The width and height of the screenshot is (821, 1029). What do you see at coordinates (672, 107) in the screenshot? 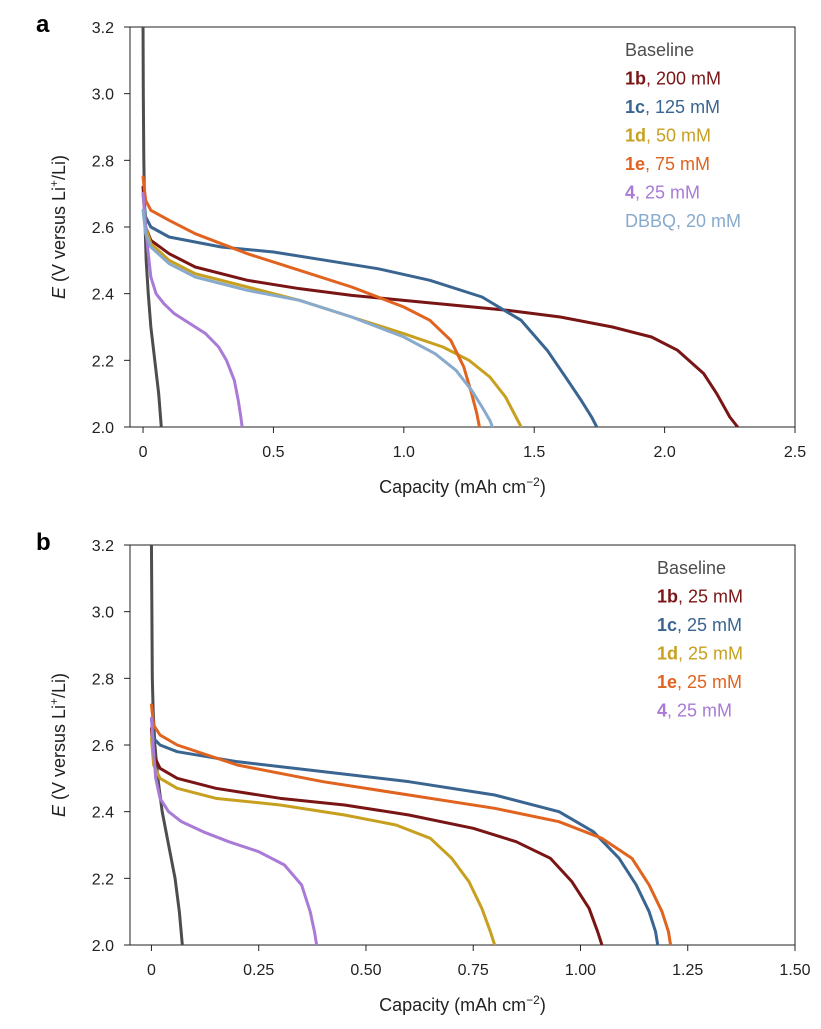
I see `legend-entry-1c: 1c, 125 mM` at bounding box center [672, 107].